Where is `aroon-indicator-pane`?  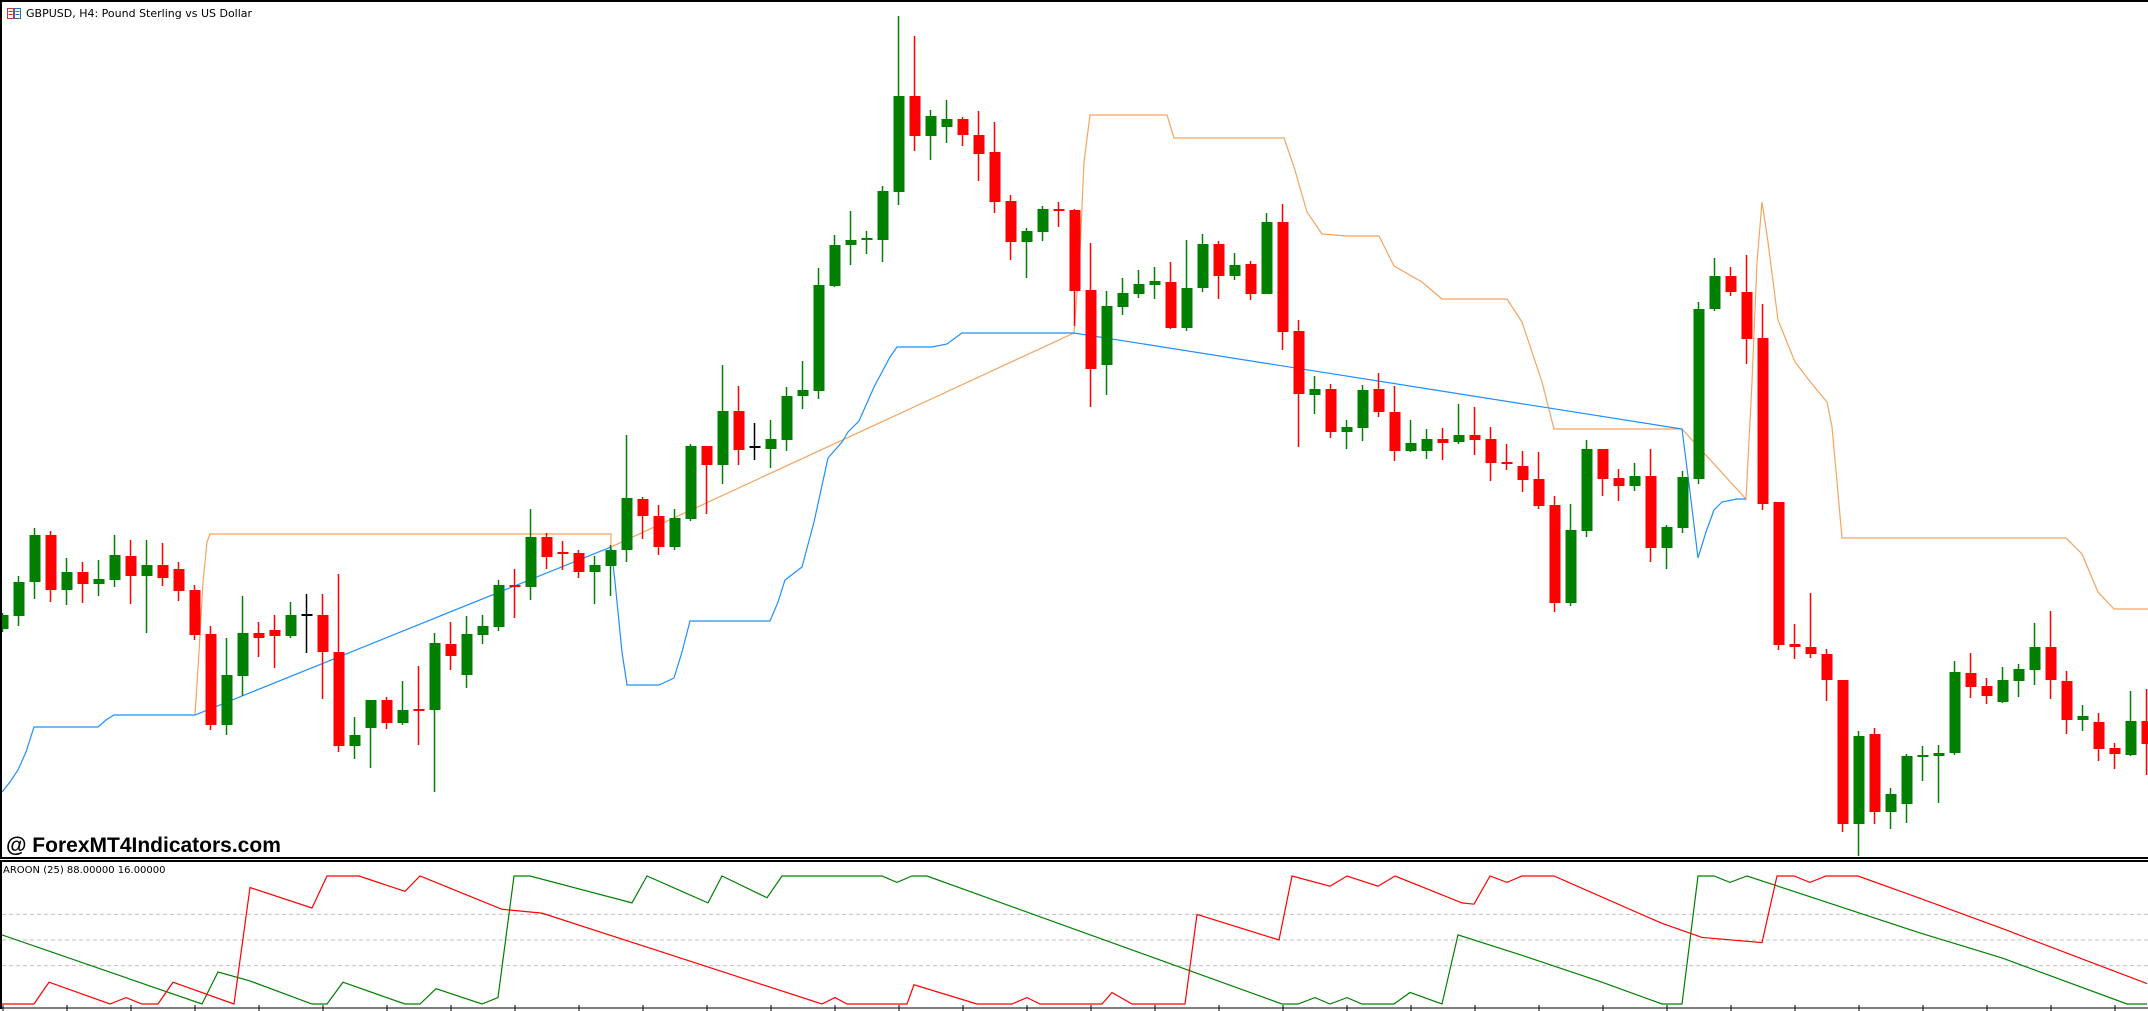 aroon-indicator-pane is located at coordinates (1074, 934).